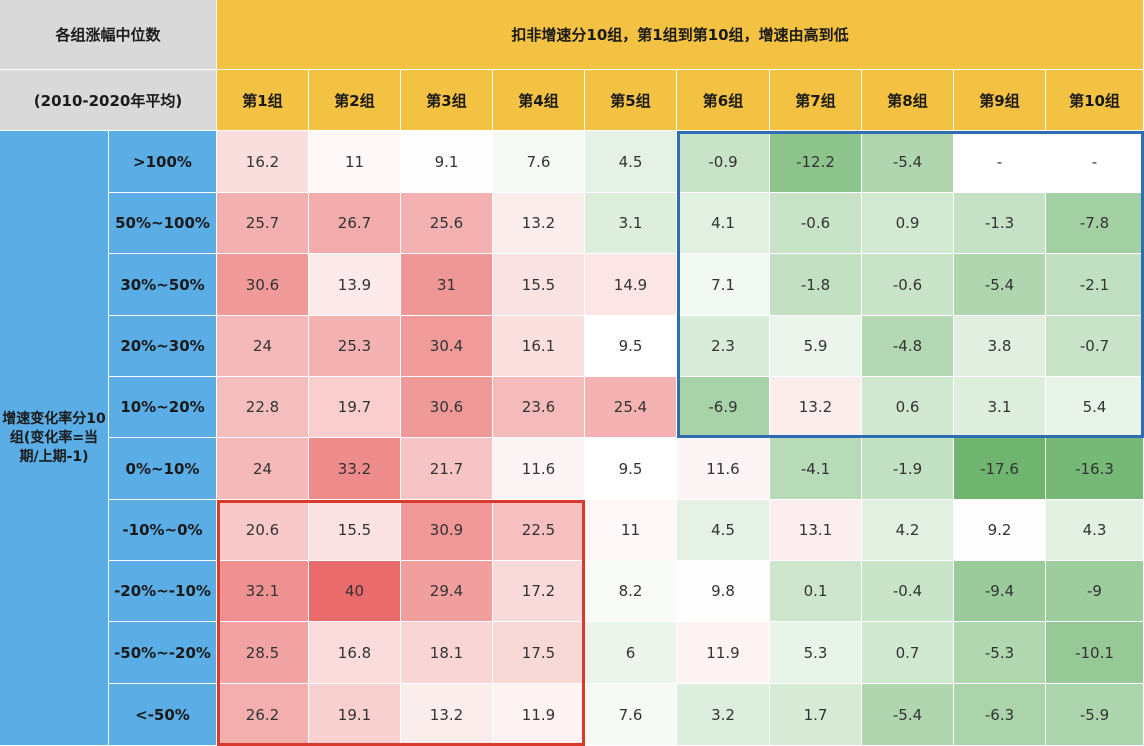  Describe the element at coordinates (446, 100) in the screenshot. I see `column-header: 第3组` at that location.